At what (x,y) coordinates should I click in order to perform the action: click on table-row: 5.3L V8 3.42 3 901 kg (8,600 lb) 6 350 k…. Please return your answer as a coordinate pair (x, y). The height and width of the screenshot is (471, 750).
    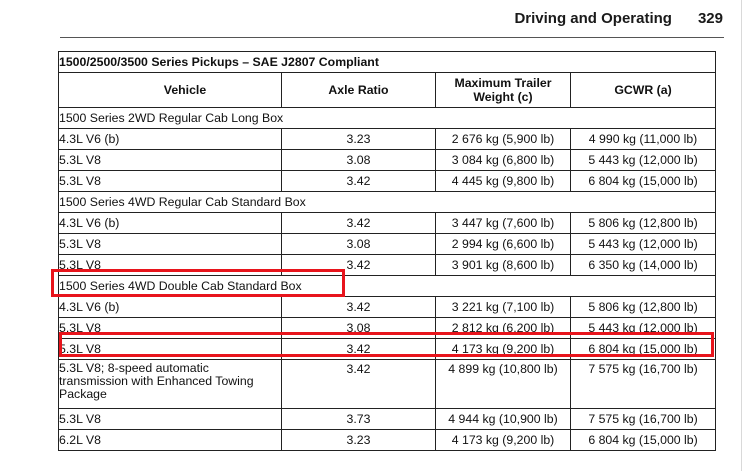
    Looking at the image, I should click on (387, 265).